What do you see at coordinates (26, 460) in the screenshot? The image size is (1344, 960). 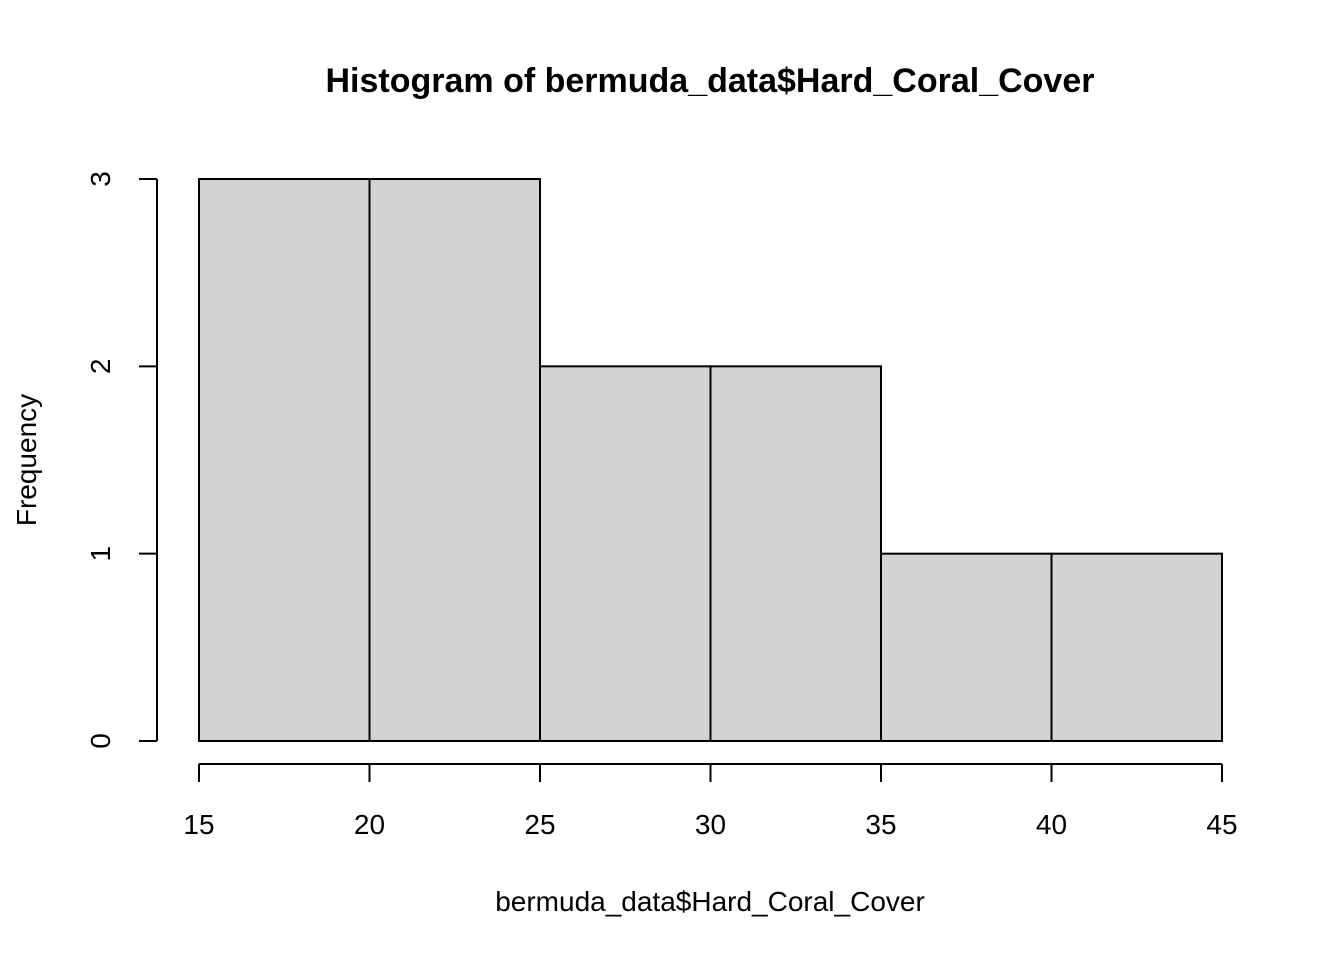 I see `y-axis-label: Frequency` at bounding box center [26, 460].